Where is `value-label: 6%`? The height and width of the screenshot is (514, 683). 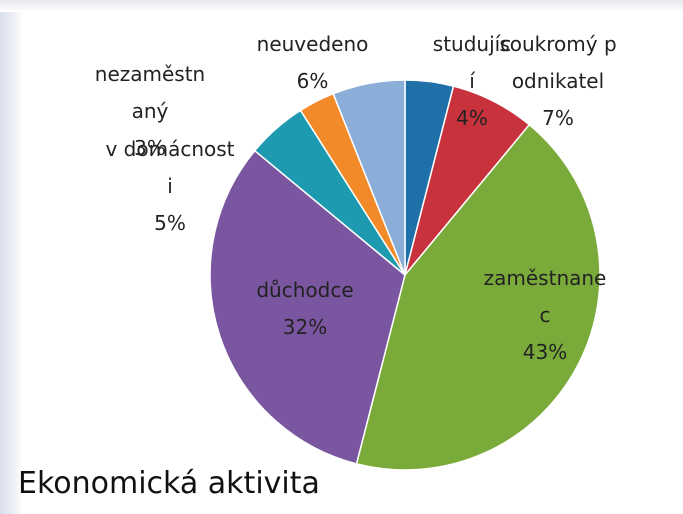
value-label: 6% is located at coordinates (312, 81).